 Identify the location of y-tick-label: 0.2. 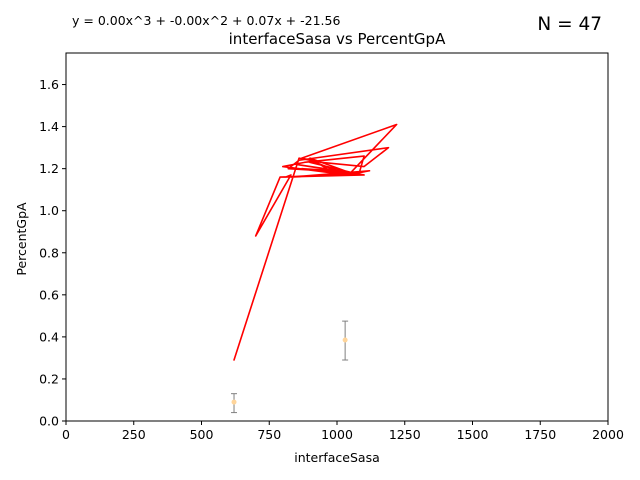
(49, 378).